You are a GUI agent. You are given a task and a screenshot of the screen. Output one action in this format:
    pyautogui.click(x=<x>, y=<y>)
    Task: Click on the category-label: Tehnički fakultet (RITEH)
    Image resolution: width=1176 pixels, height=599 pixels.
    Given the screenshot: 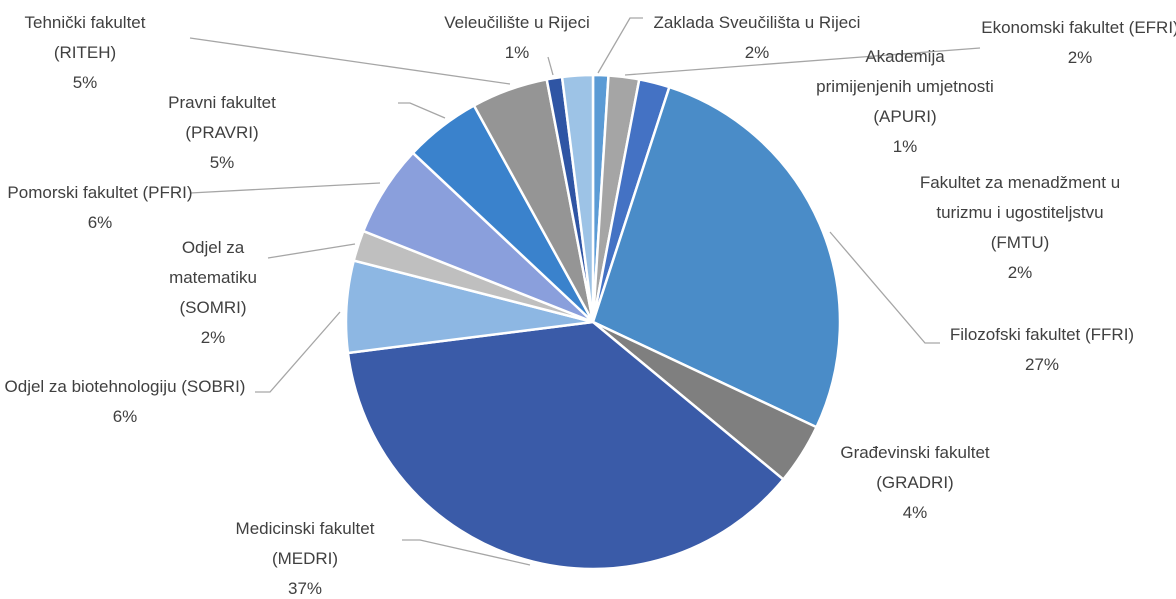 What is the action you would take?
    pyautogui.click(x=85, y=37)
    